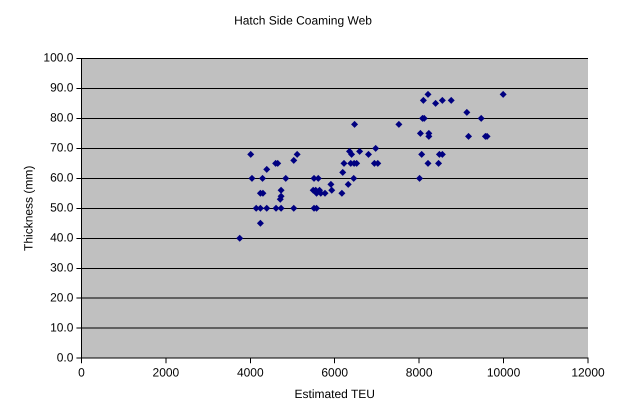 This screenshot has height=416, width=618. What do you see at coordinates (62, 147) in the screenshot?
I see `y-tick-label: 70.0` at bounding box center [62, 147].